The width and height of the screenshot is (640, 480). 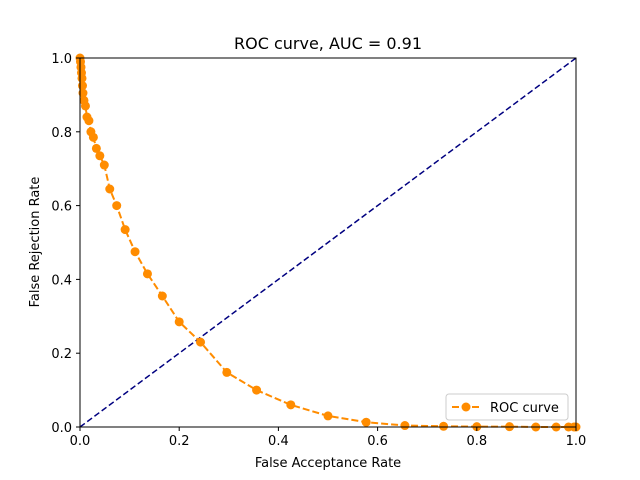 What do you see at coordinates (61, 207) in the screenshot?
I see `y-tick-label: 0.6` at bounding box center [61, 207].